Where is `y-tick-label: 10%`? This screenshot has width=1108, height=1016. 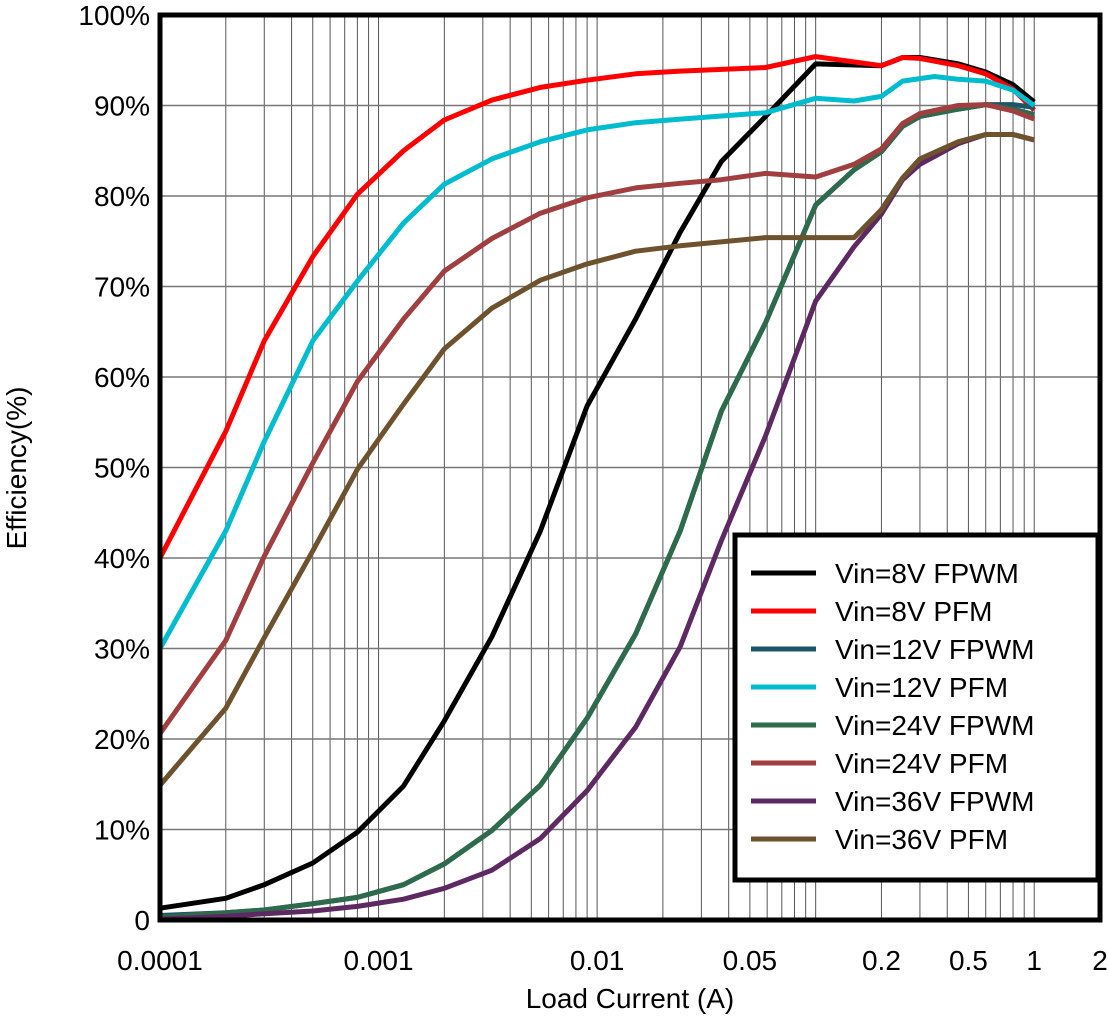 y-tick-label: 10% is located at coordinates (122, 830).